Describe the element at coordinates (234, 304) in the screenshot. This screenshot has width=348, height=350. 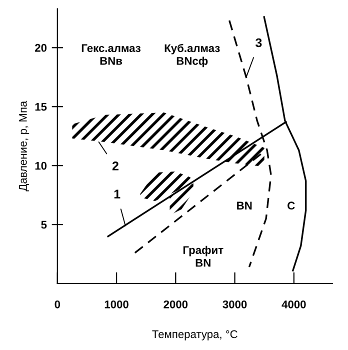
I see `x-tick-label: 3000` at that location.